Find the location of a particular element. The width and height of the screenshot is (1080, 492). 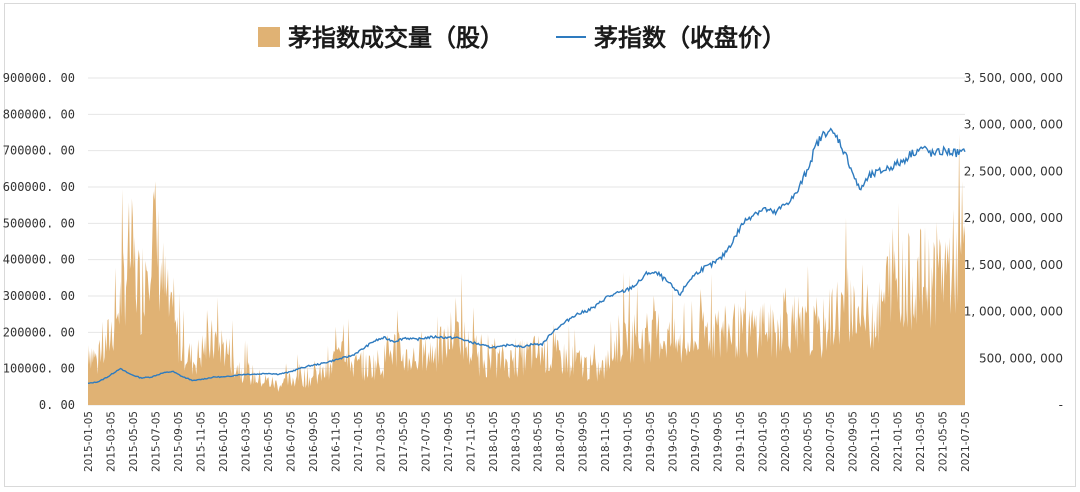

left-tick-label: 500000. 00 is located at coordinates (39, 223).